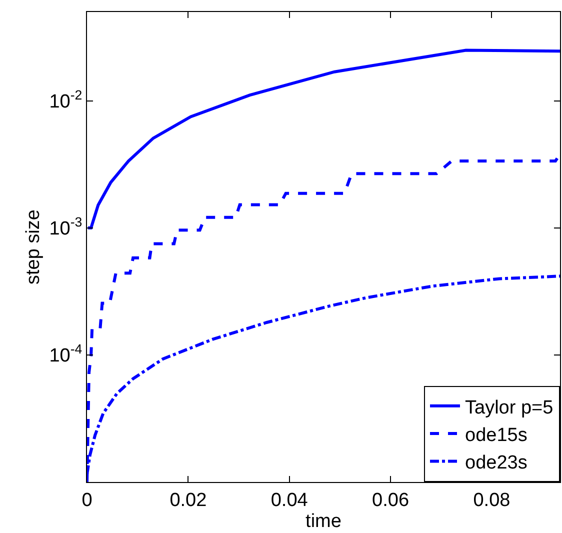  What do you see at coordinates (391, 500) in the screenshot?
I see `x-tick-label: 0.06` at bounding box center [391, 500].